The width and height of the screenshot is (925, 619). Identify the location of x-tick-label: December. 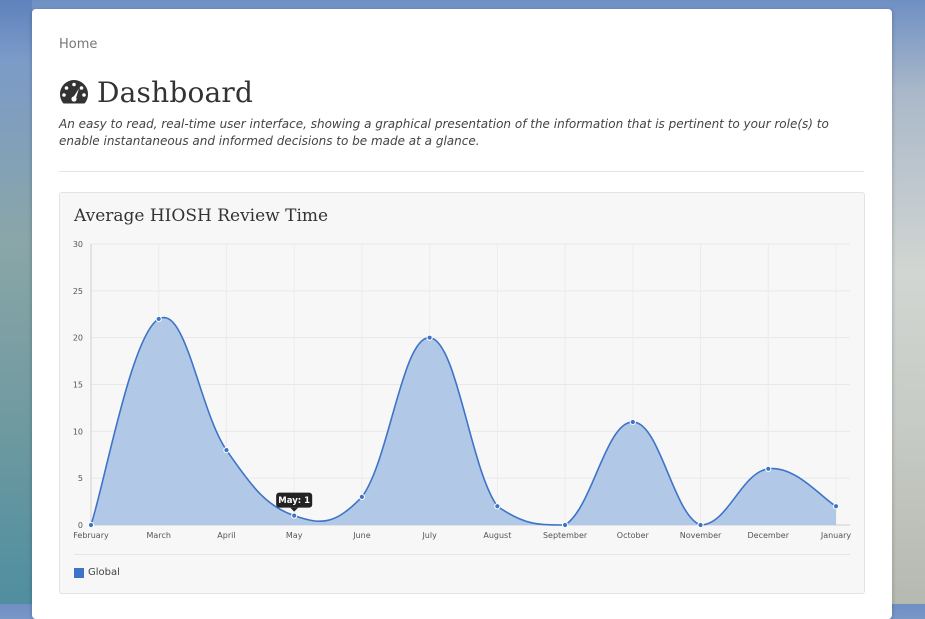
(769, 535).